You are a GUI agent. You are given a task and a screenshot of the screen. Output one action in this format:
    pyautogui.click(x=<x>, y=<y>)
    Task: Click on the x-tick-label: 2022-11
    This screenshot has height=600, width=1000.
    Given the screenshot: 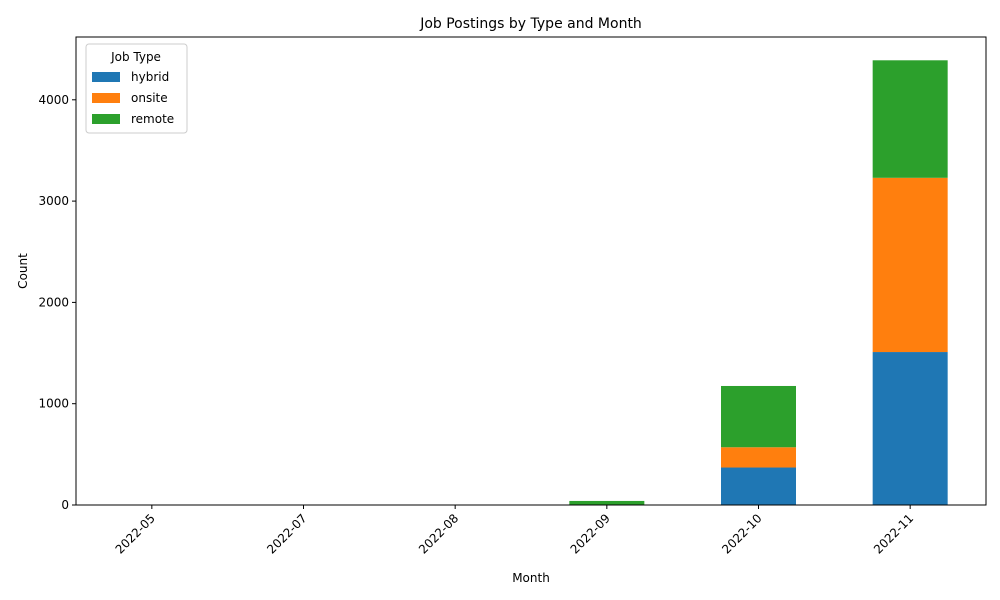 What is the action you would take?
    pyautogui.click(x=893, y=533)
    